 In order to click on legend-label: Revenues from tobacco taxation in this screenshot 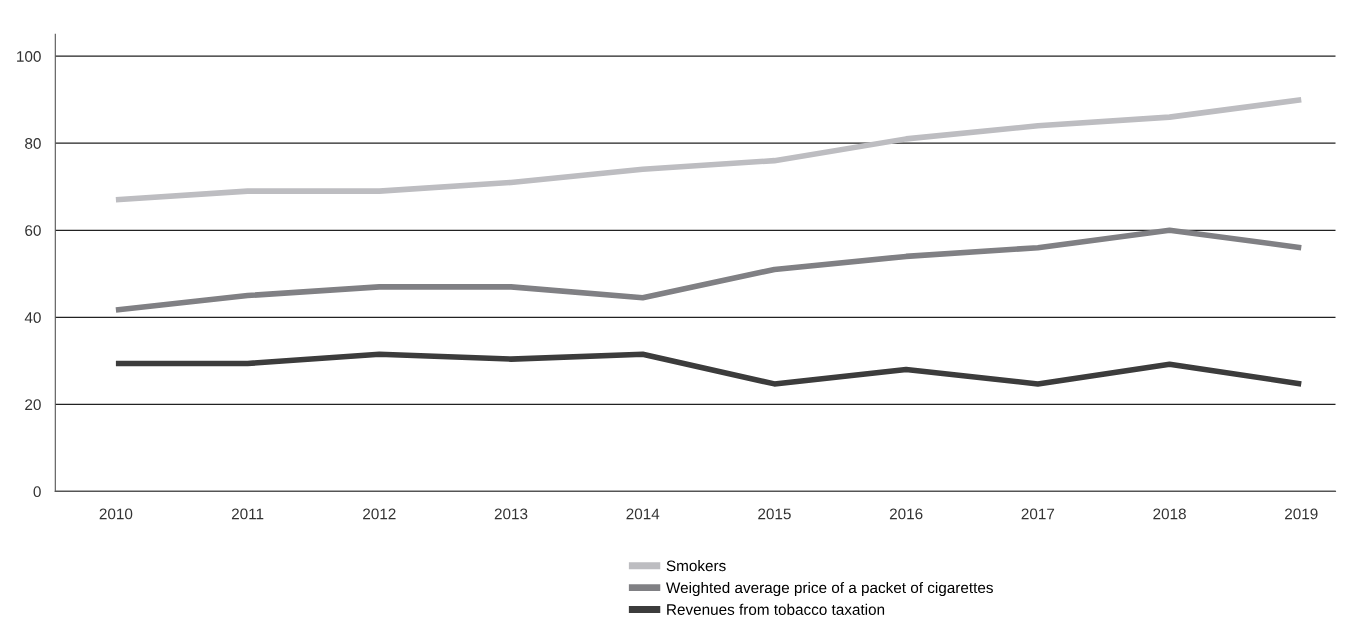, I will do `click(776, 609)`.